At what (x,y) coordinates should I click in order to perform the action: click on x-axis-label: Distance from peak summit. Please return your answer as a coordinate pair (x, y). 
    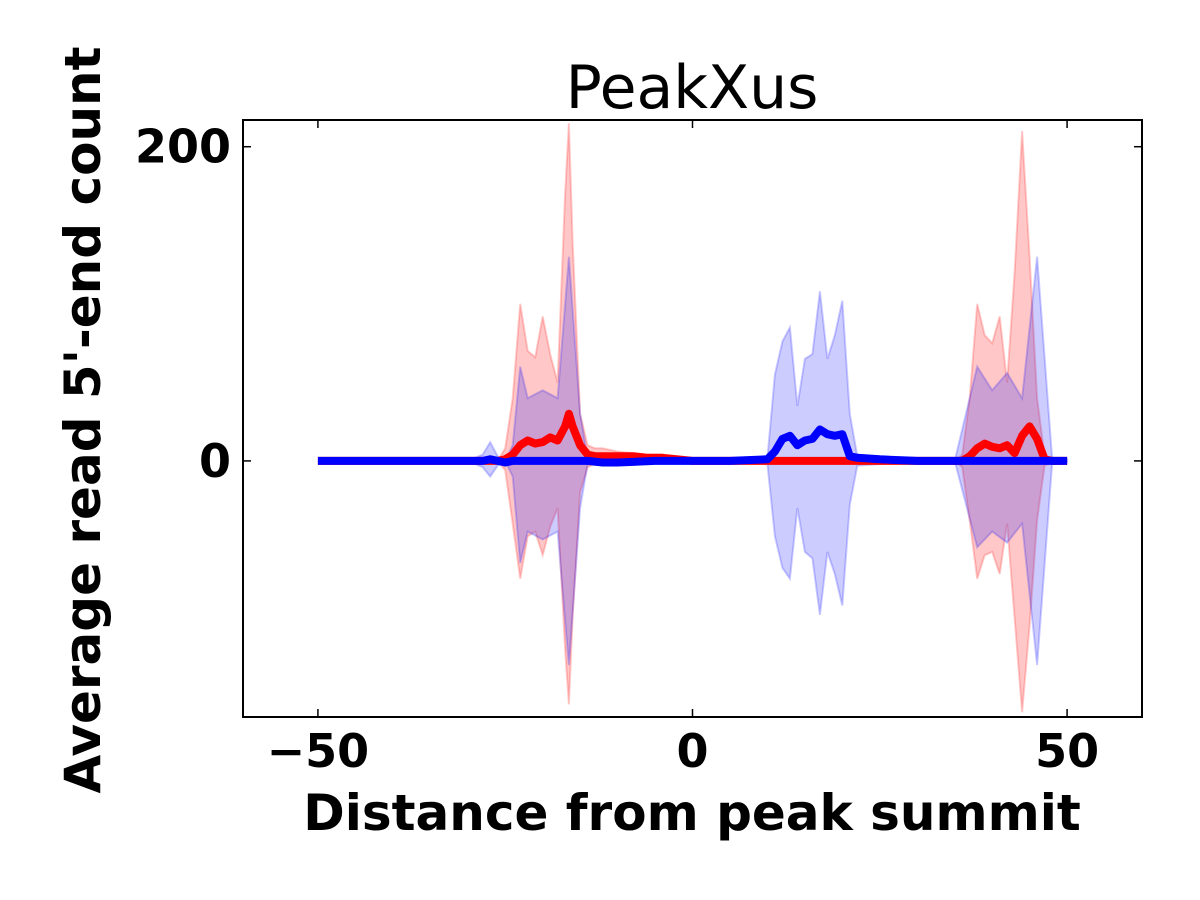
    Looking at the image, I should click on (692, 813).